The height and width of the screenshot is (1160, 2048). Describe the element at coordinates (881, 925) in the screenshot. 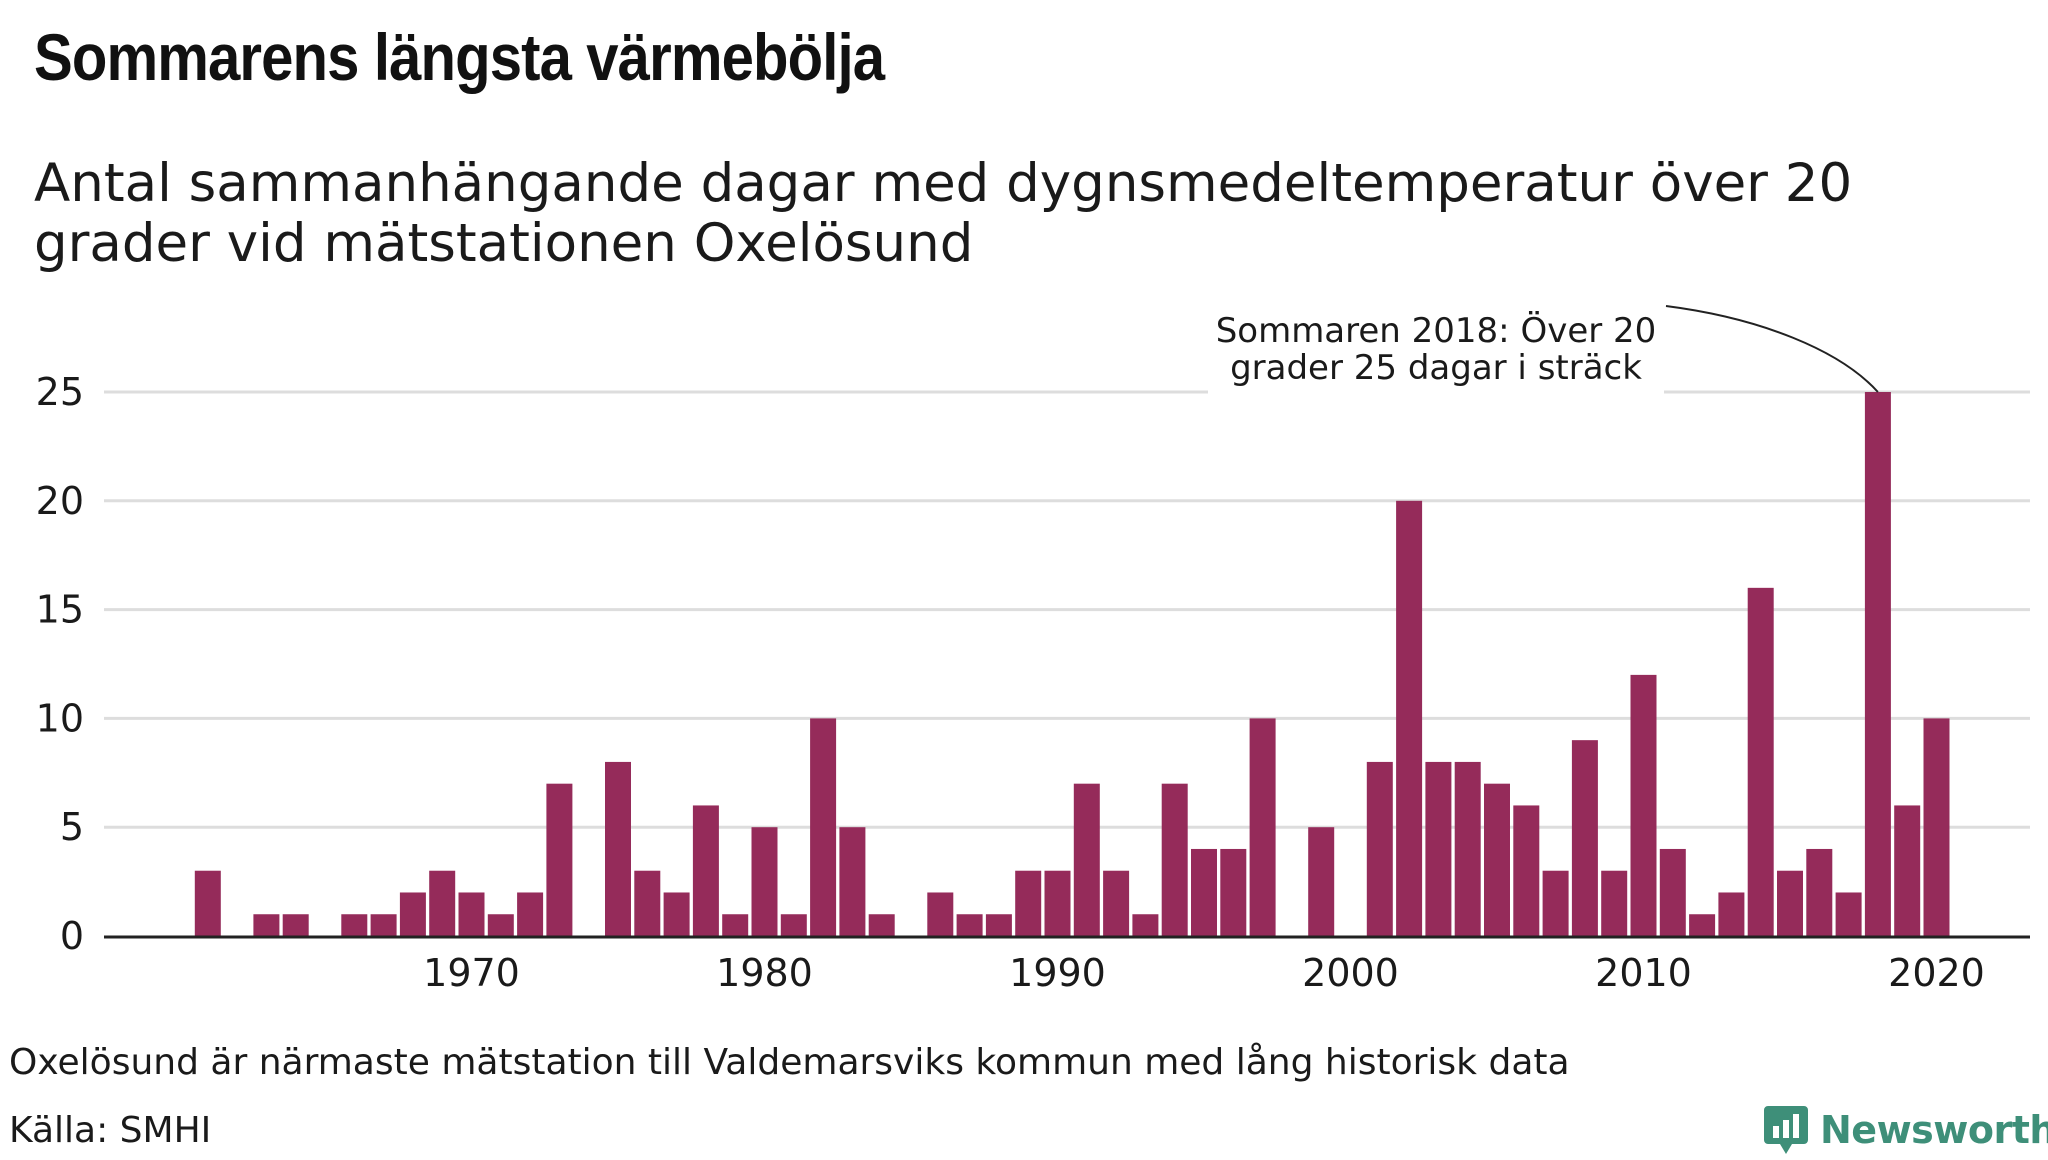

I see `bar-1984` at that location.